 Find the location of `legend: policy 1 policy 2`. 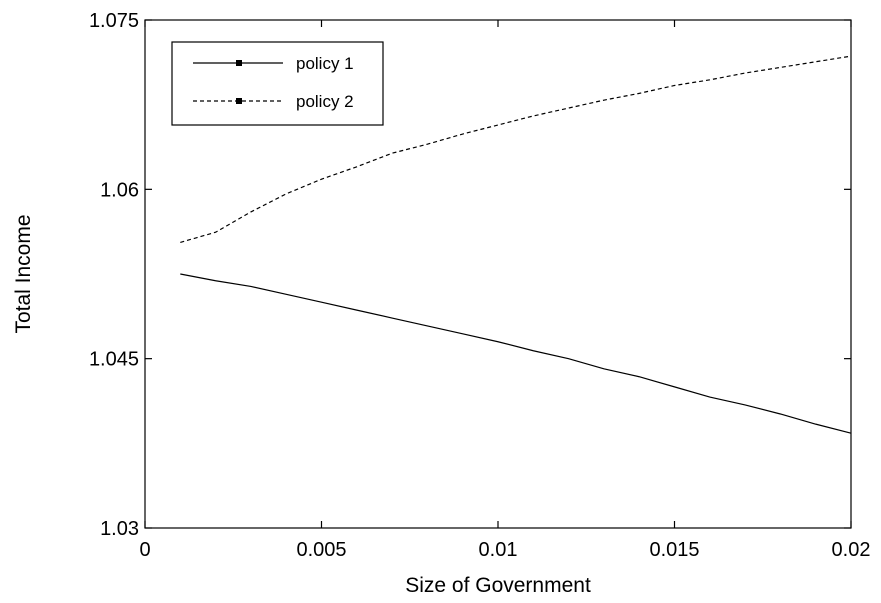

legend: policy 1 policy 2 is located at coordinates (277, 83).